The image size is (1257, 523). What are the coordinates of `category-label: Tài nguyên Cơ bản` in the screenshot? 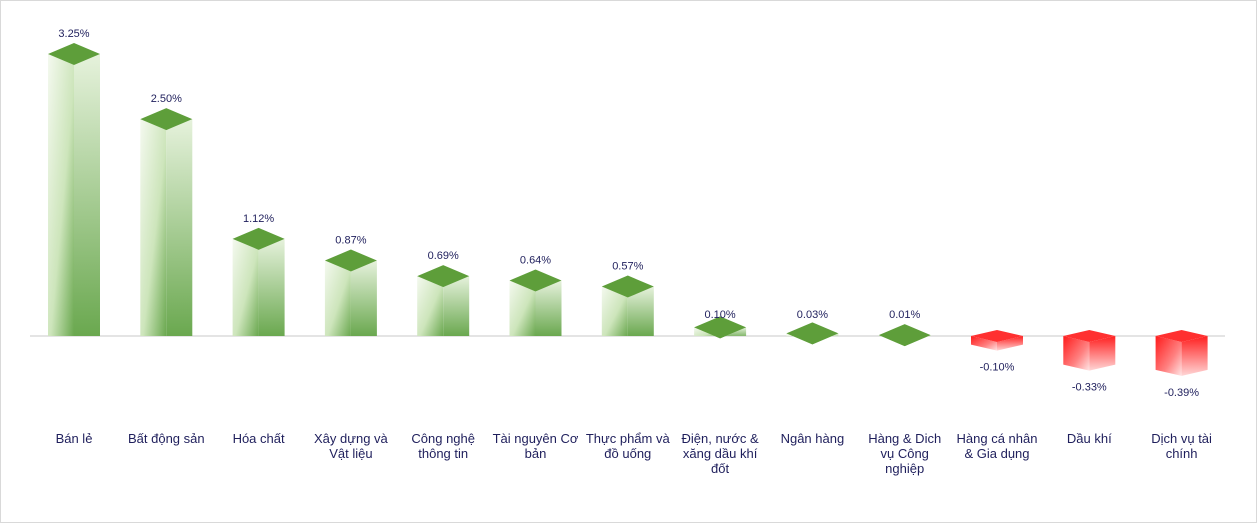 It's located at (536, 446).